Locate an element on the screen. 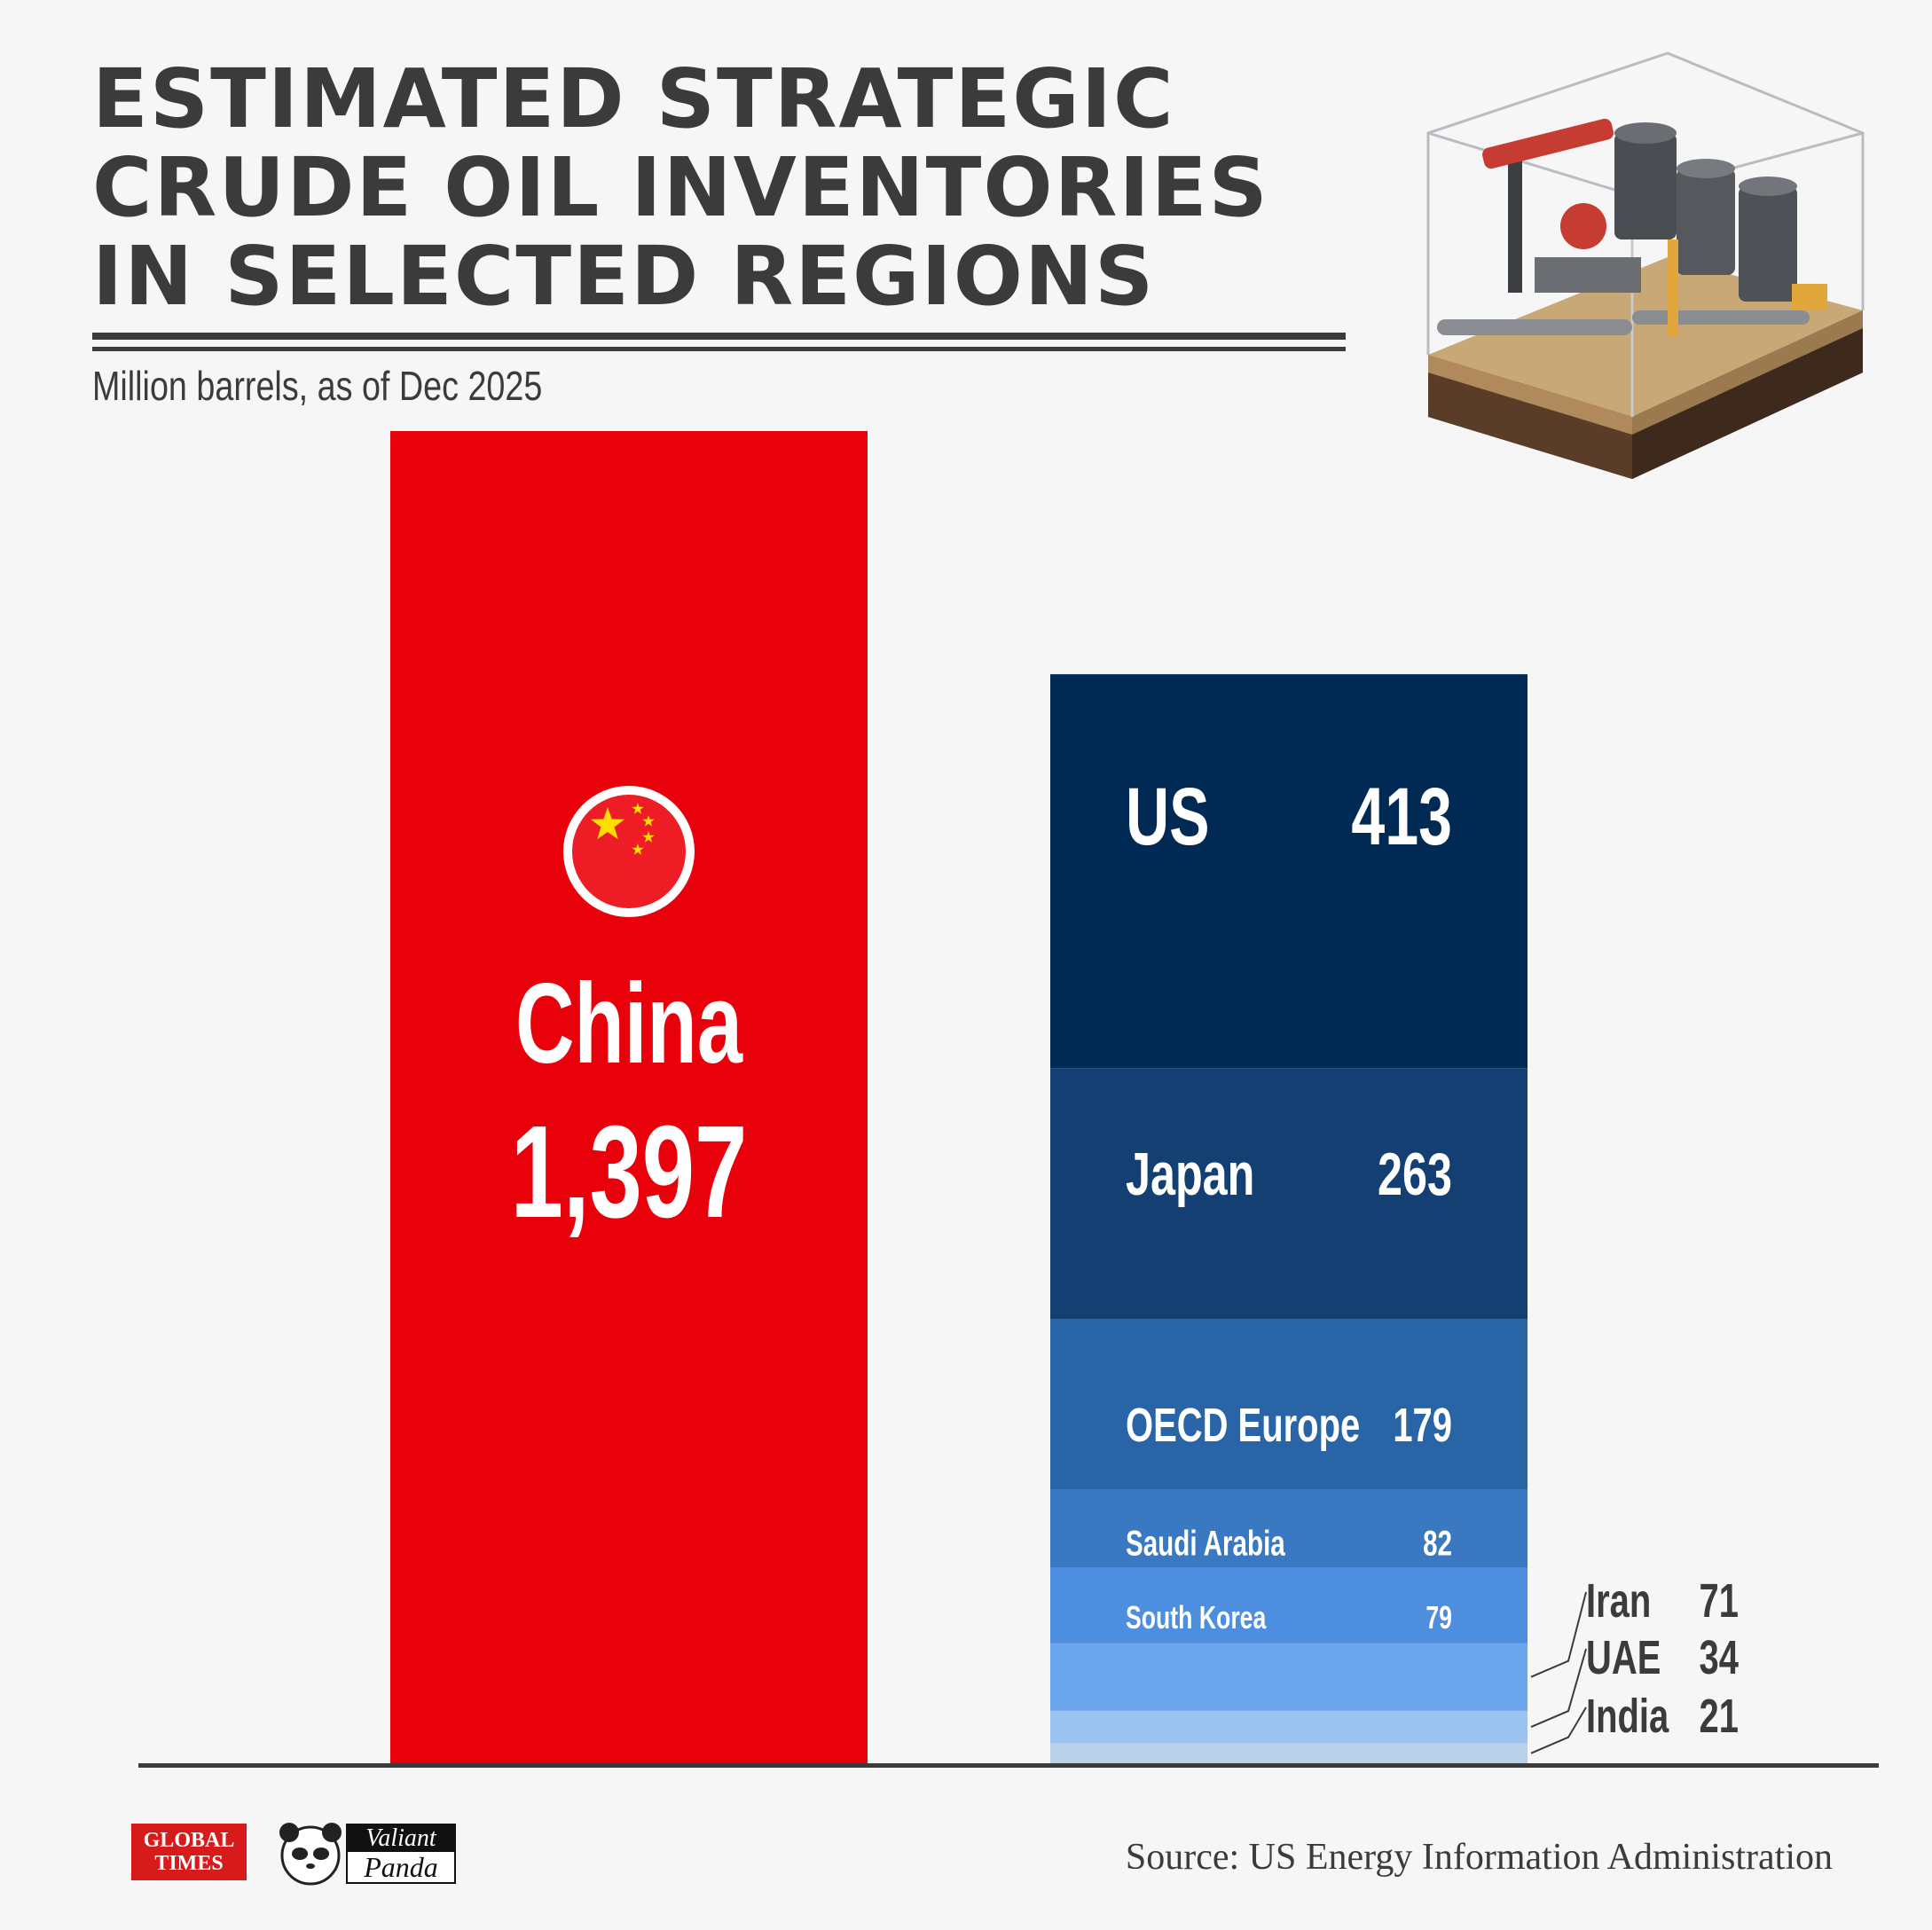 The height and width of the screenshot is (1930, 1932). bar-segment-india is located at coordinates (1289, 1753).